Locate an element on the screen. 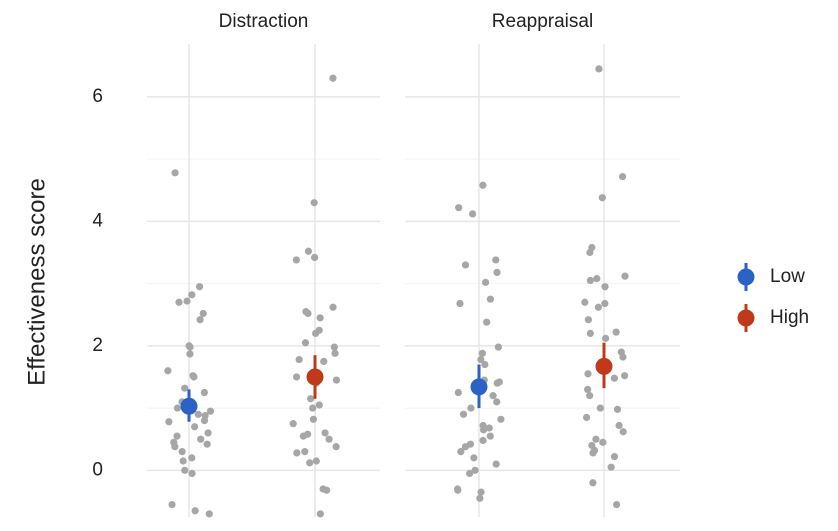 The width and height of the screenshot is (838, 531). y-tick-label: 2 is located at coordinates (97, 345).